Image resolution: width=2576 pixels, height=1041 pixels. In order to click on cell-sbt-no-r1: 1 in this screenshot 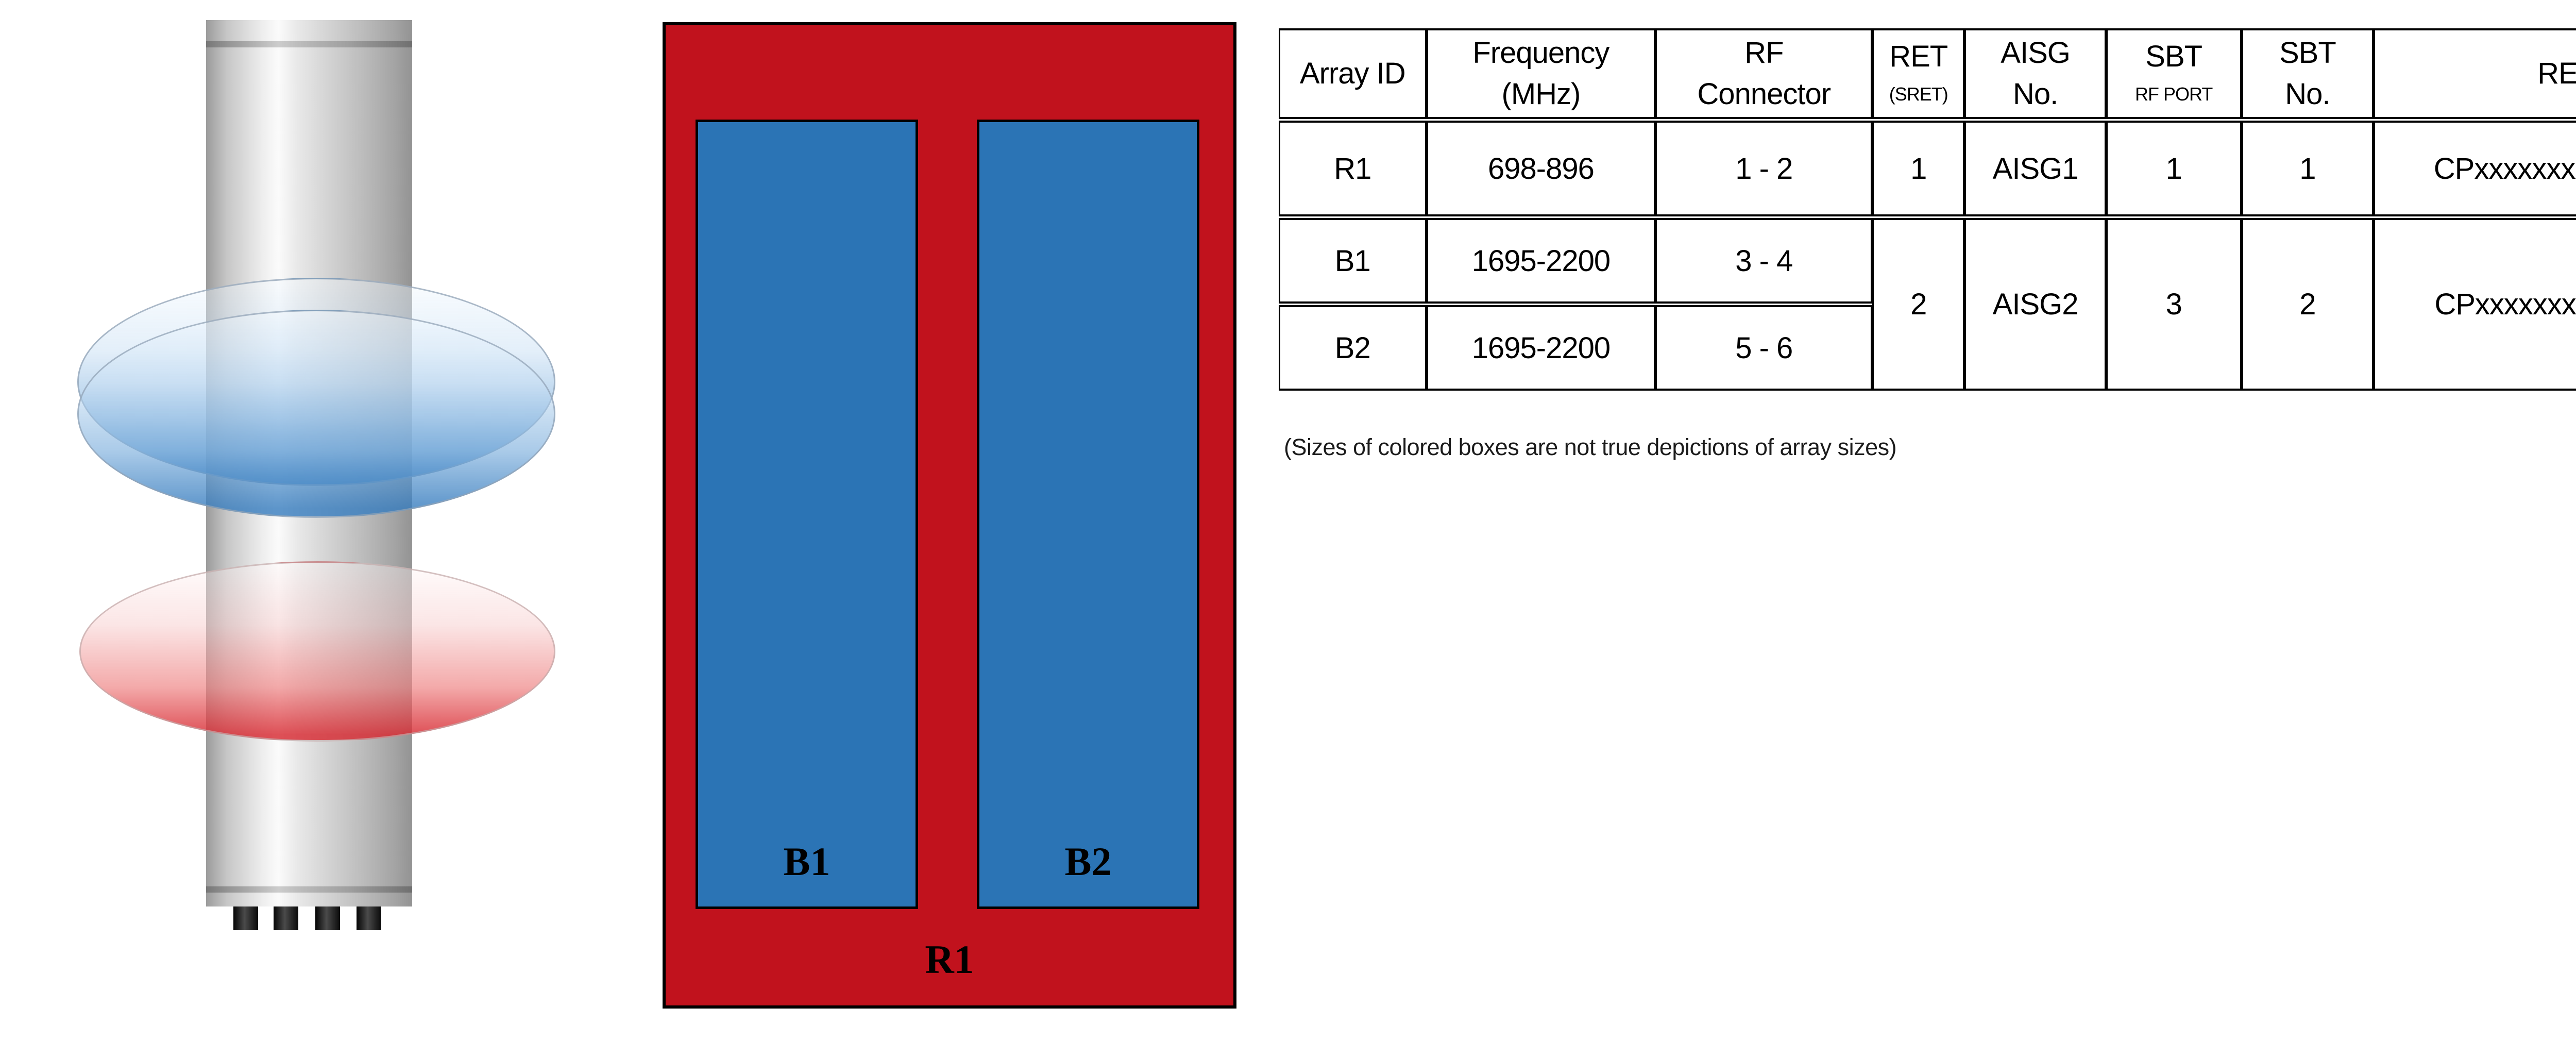, I will do `click(2307, 168)`.